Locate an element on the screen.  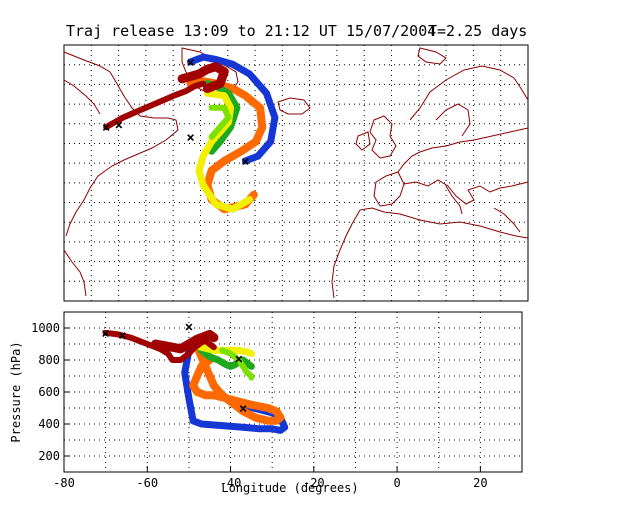
map-trajectory-yellow is located at coordinates (224, 151).